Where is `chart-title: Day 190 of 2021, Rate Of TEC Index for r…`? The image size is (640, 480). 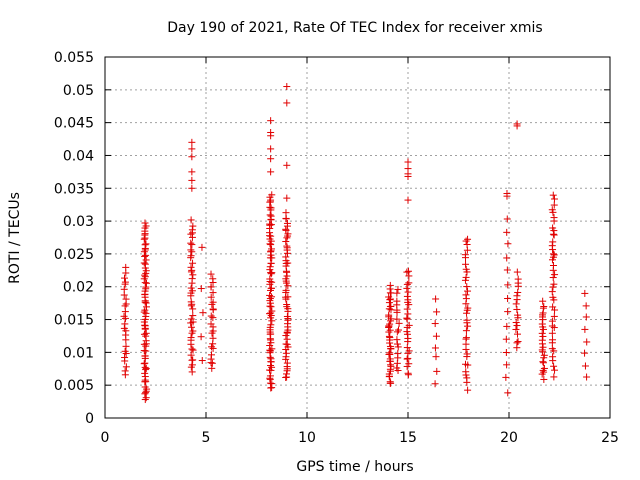 chart-title: Day 190 of 2021, Rate Of TEC Index for r… is located at coordinates (354, 28).